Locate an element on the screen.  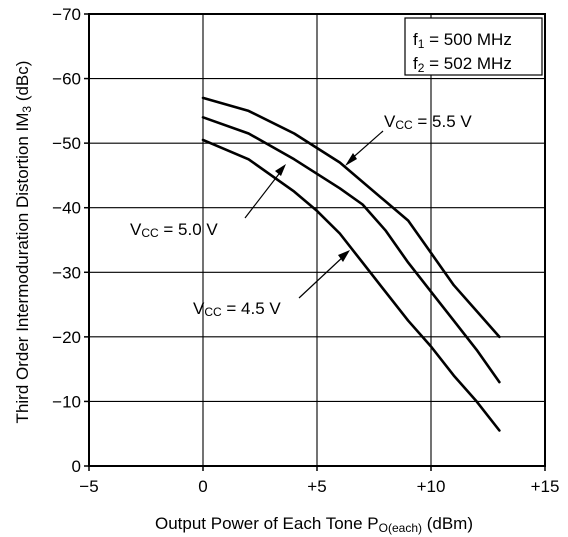
frequency-legend-box is located at coordinates (473, 46).